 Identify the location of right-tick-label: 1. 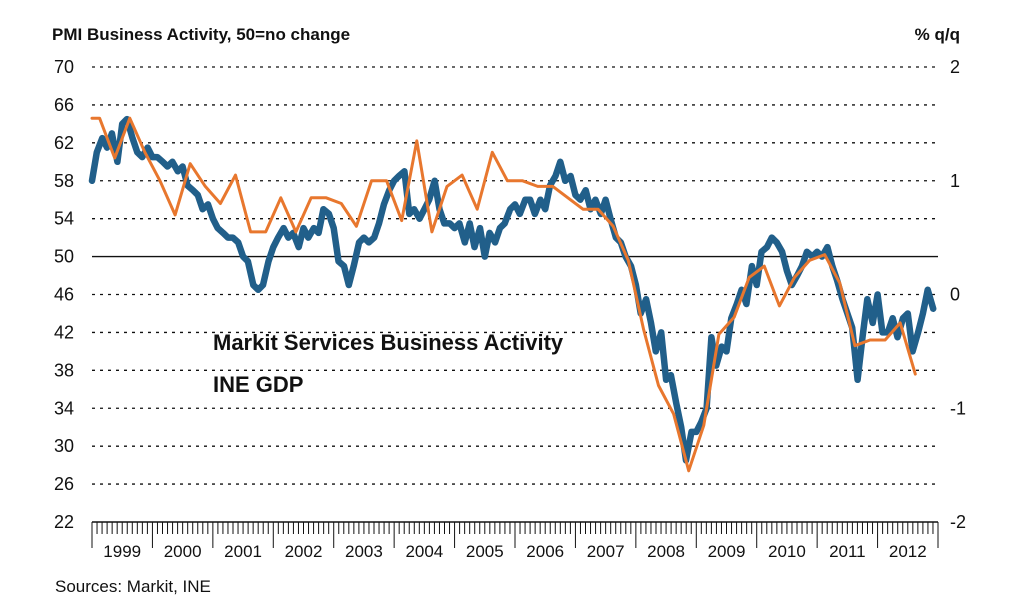
(955, 181).